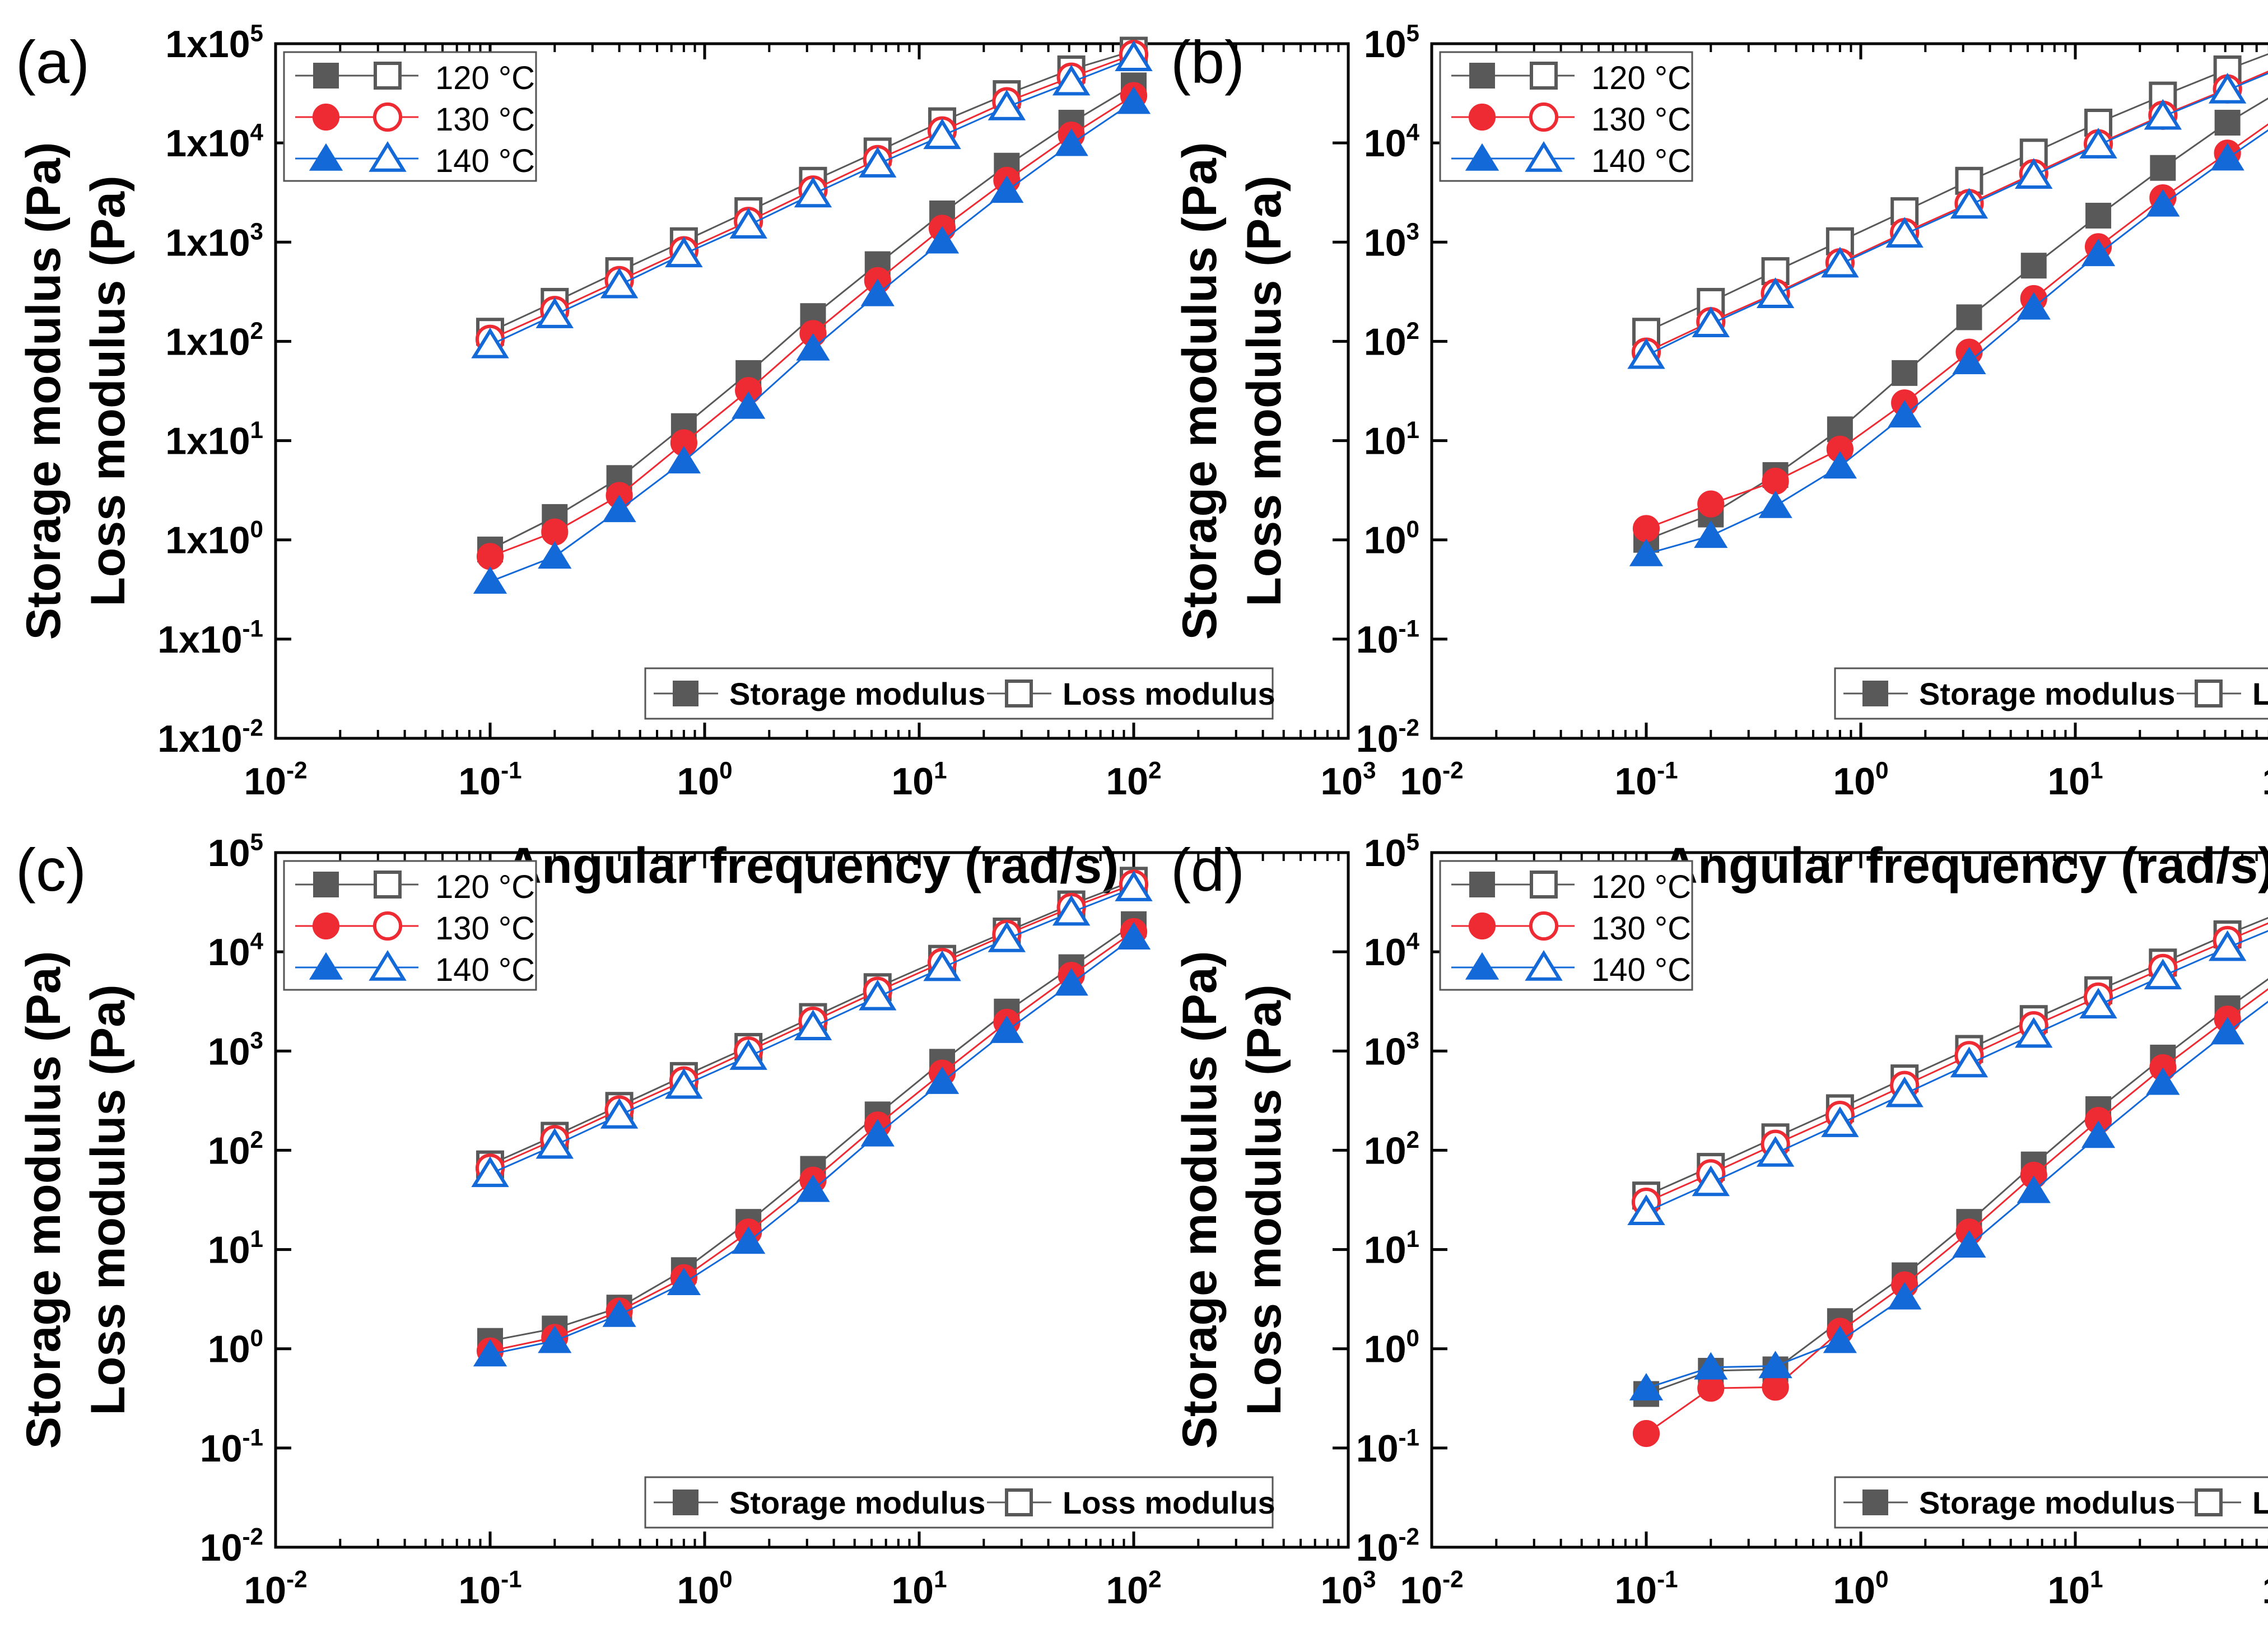 Image resolution: width=2268 pixels, height=1643 pixels. Describe the element at coordinates (1391, 241) in the screenshot. I see `y-tick-label: 10³` at that location.